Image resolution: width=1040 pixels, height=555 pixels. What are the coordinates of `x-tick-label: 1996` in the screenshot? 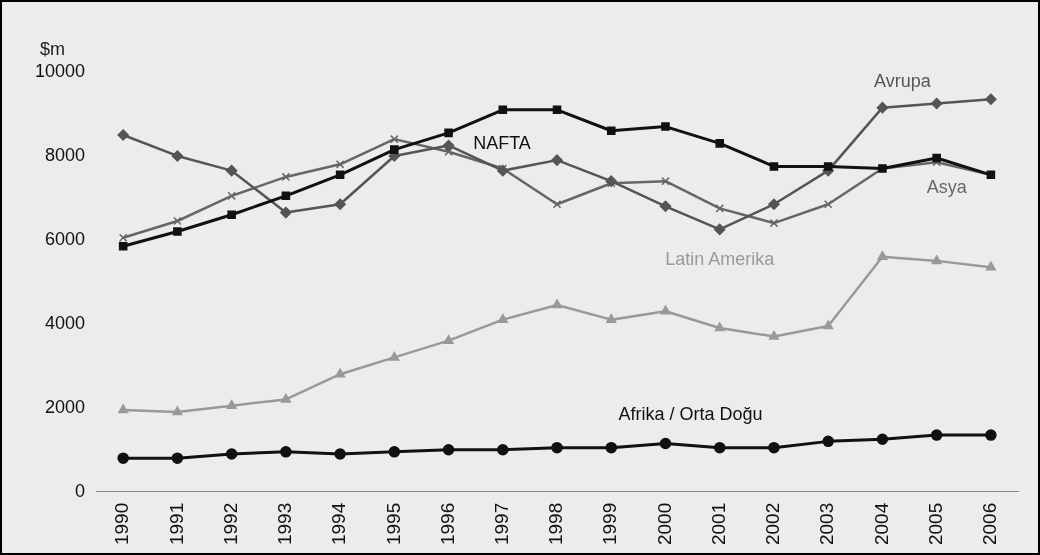 It's located at (447, 524).